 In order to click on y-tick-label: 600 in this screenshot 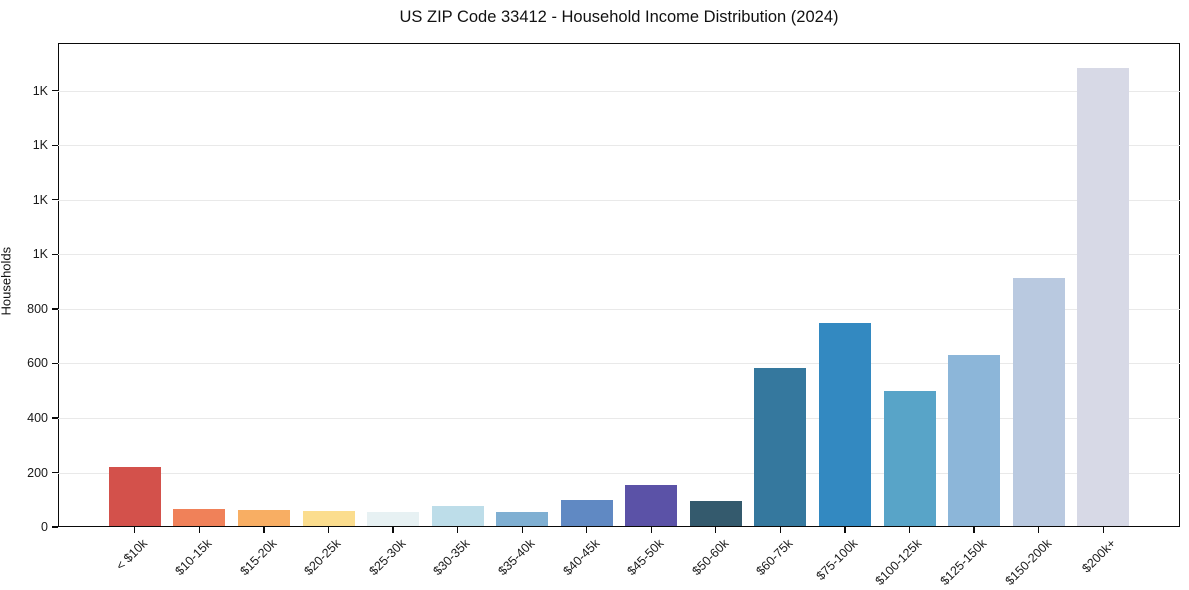, I will do `click(37, 363)`.